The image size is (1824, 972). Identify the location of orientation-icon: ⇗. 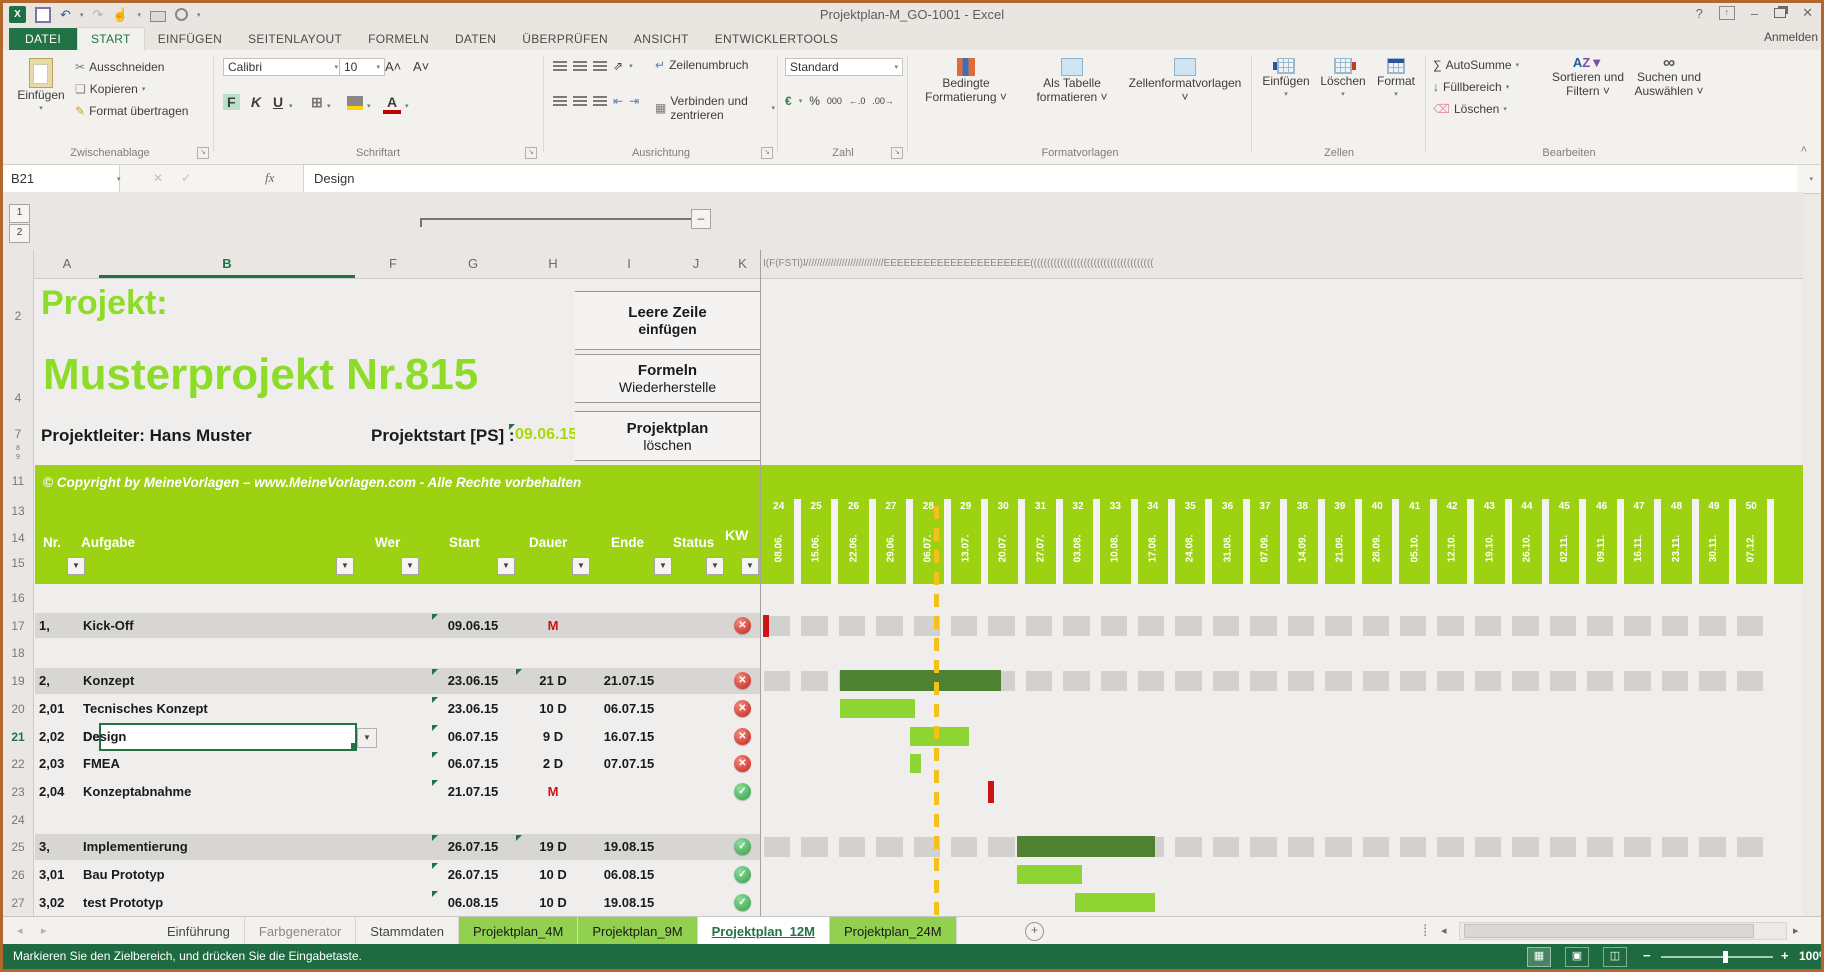
(618, 66).